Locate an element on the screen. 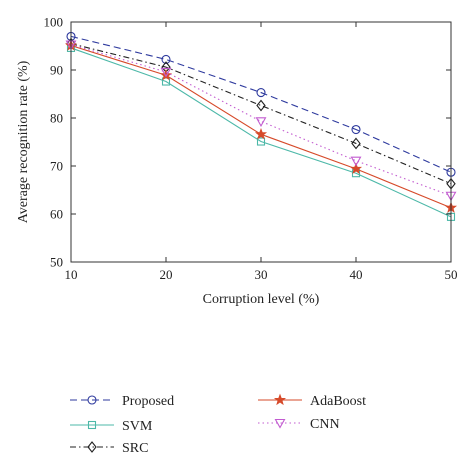 This screenshot has height=470, width=474. legend-item-adaboost: AdaBoost is located at coordinates (312, 401).